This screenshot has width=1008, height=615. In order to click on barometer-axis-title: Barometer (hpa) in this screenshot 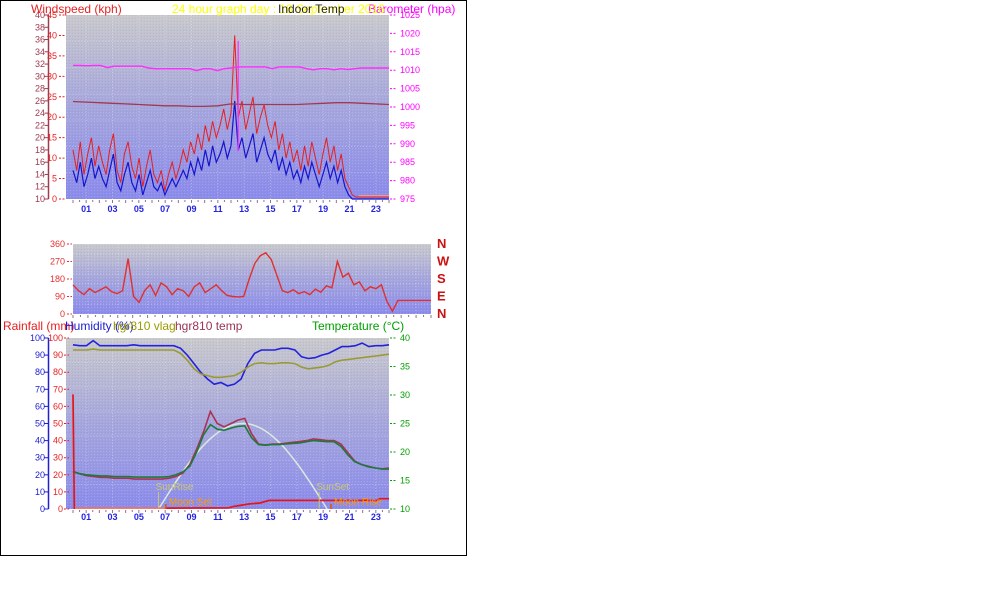, I will do `click(412, 9)`.